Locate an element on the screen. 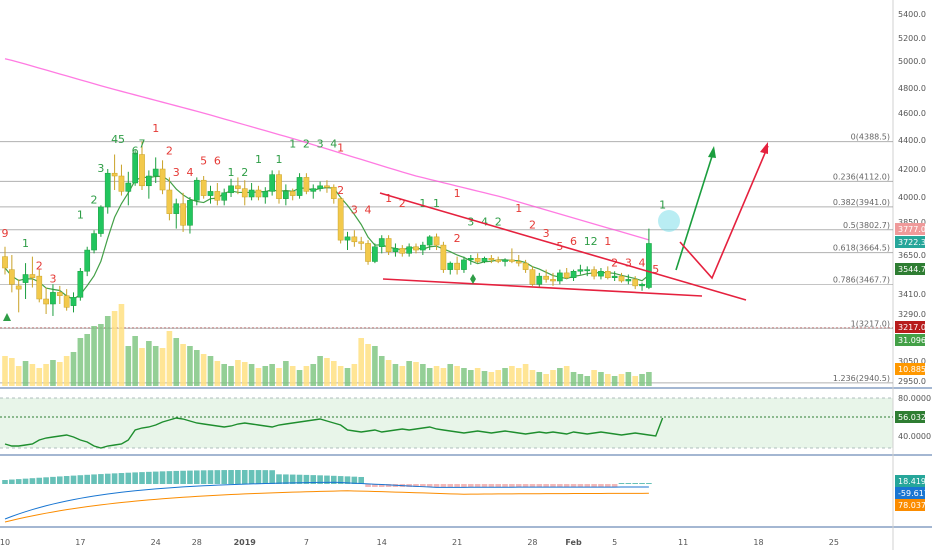  alternate-forecast-arrow is located at coordinates (724, 212).